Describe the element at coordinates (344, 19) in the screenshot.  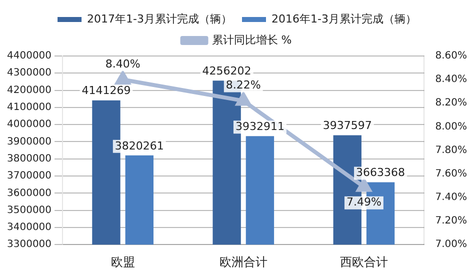
I see `legend-label: 2016年1-3月累计完成（辆）` at that location.